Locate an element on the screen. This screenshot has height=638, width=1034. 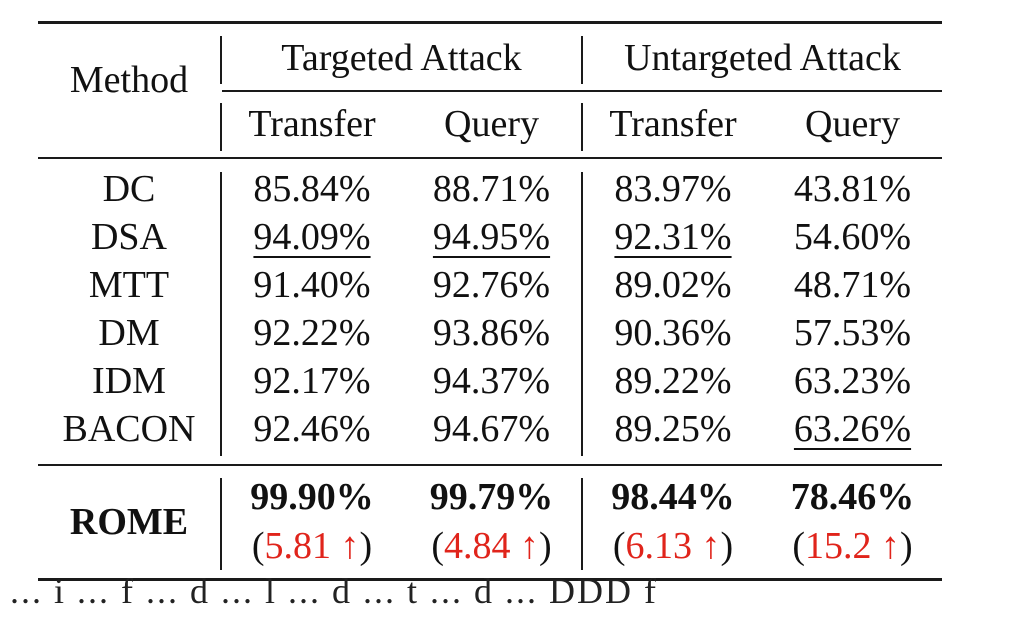
table-cell: 92.76% is located at coordinates (491, 285).